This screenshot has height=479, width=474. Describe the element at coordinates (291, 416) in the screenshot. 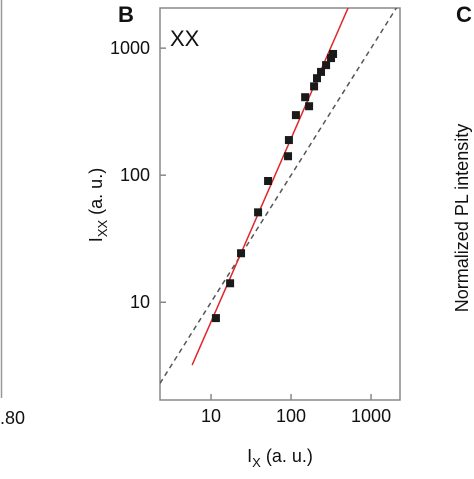

I see `x-tick-label: 100` at that location.